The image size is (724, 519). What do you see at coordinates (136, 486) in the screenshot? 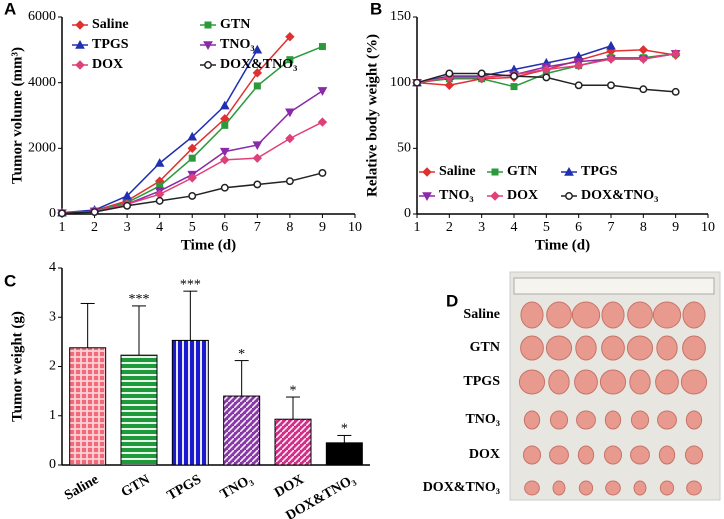
I see `x-tick-label: GTN` at bounding box center [136, 486].